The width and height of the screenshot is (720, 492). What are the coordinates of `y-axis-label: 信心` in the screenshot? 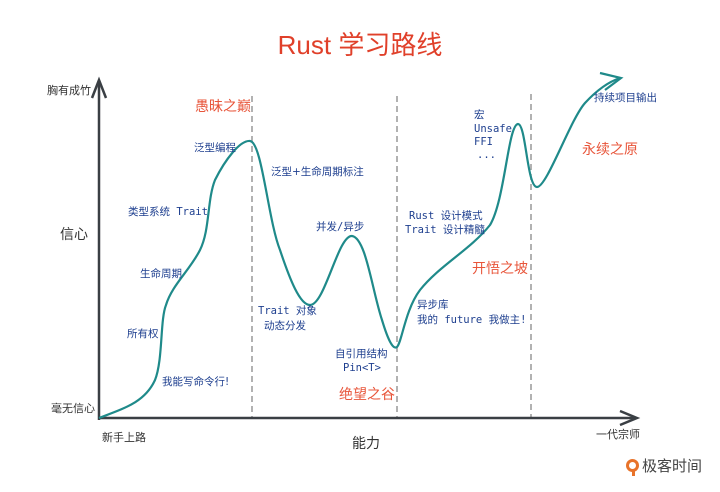 It's located at (74, 235).